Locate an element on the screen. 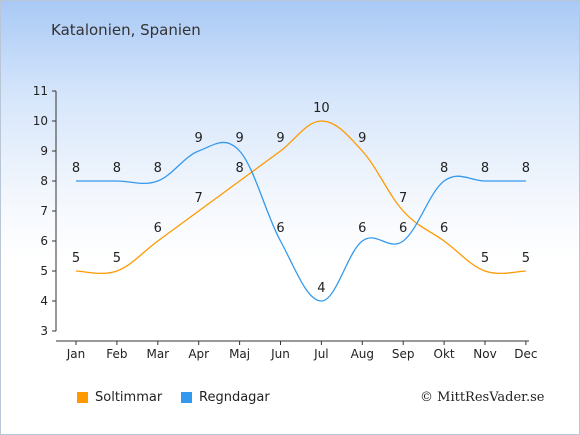 The width and height of the screenshot is (580, 435). data-label-rain-dec: 8 is located at coordinates (526, 168).